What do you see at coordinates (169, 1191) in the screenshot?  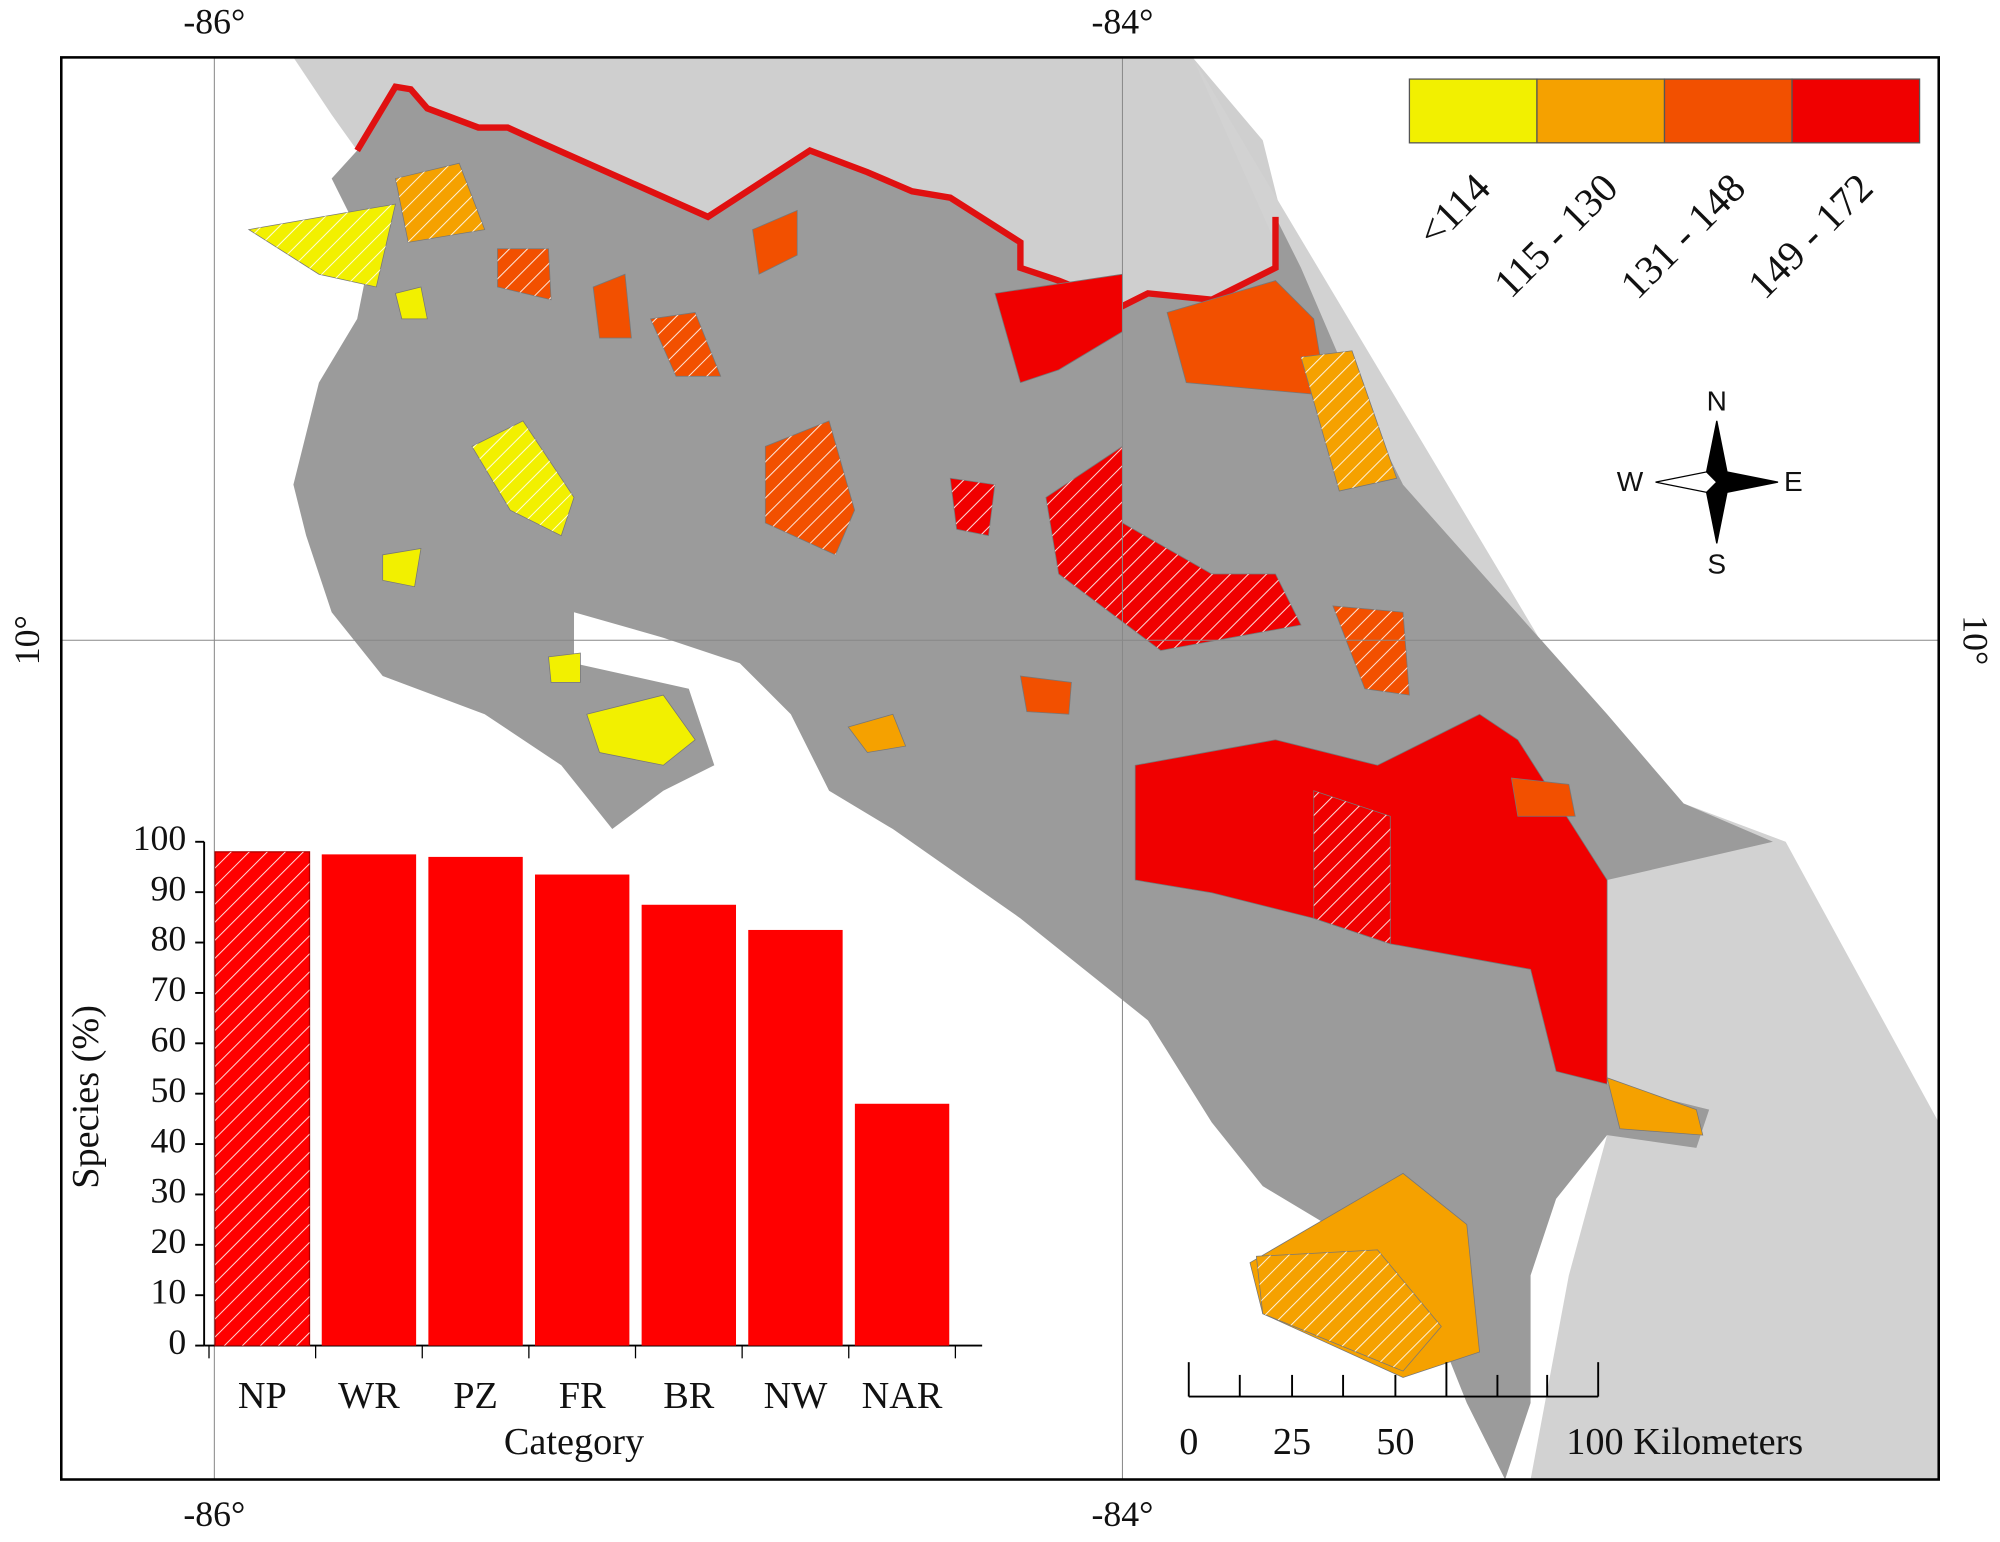 I see `y-tick-label: 30` at bounding box center [169, 1191].